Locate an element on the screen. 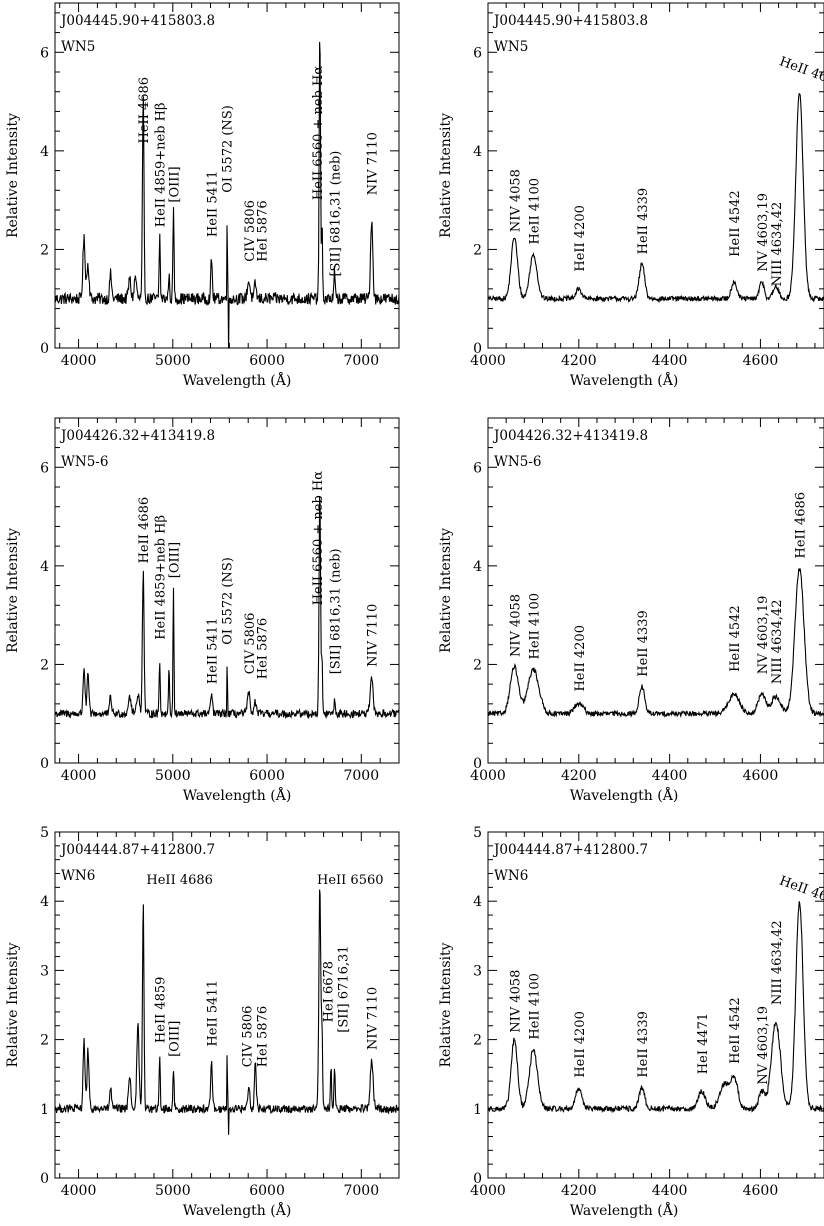 The width and height of the screenshot is (824, 1226). spectral-type: WN6 is located at coordinates (78, 876).